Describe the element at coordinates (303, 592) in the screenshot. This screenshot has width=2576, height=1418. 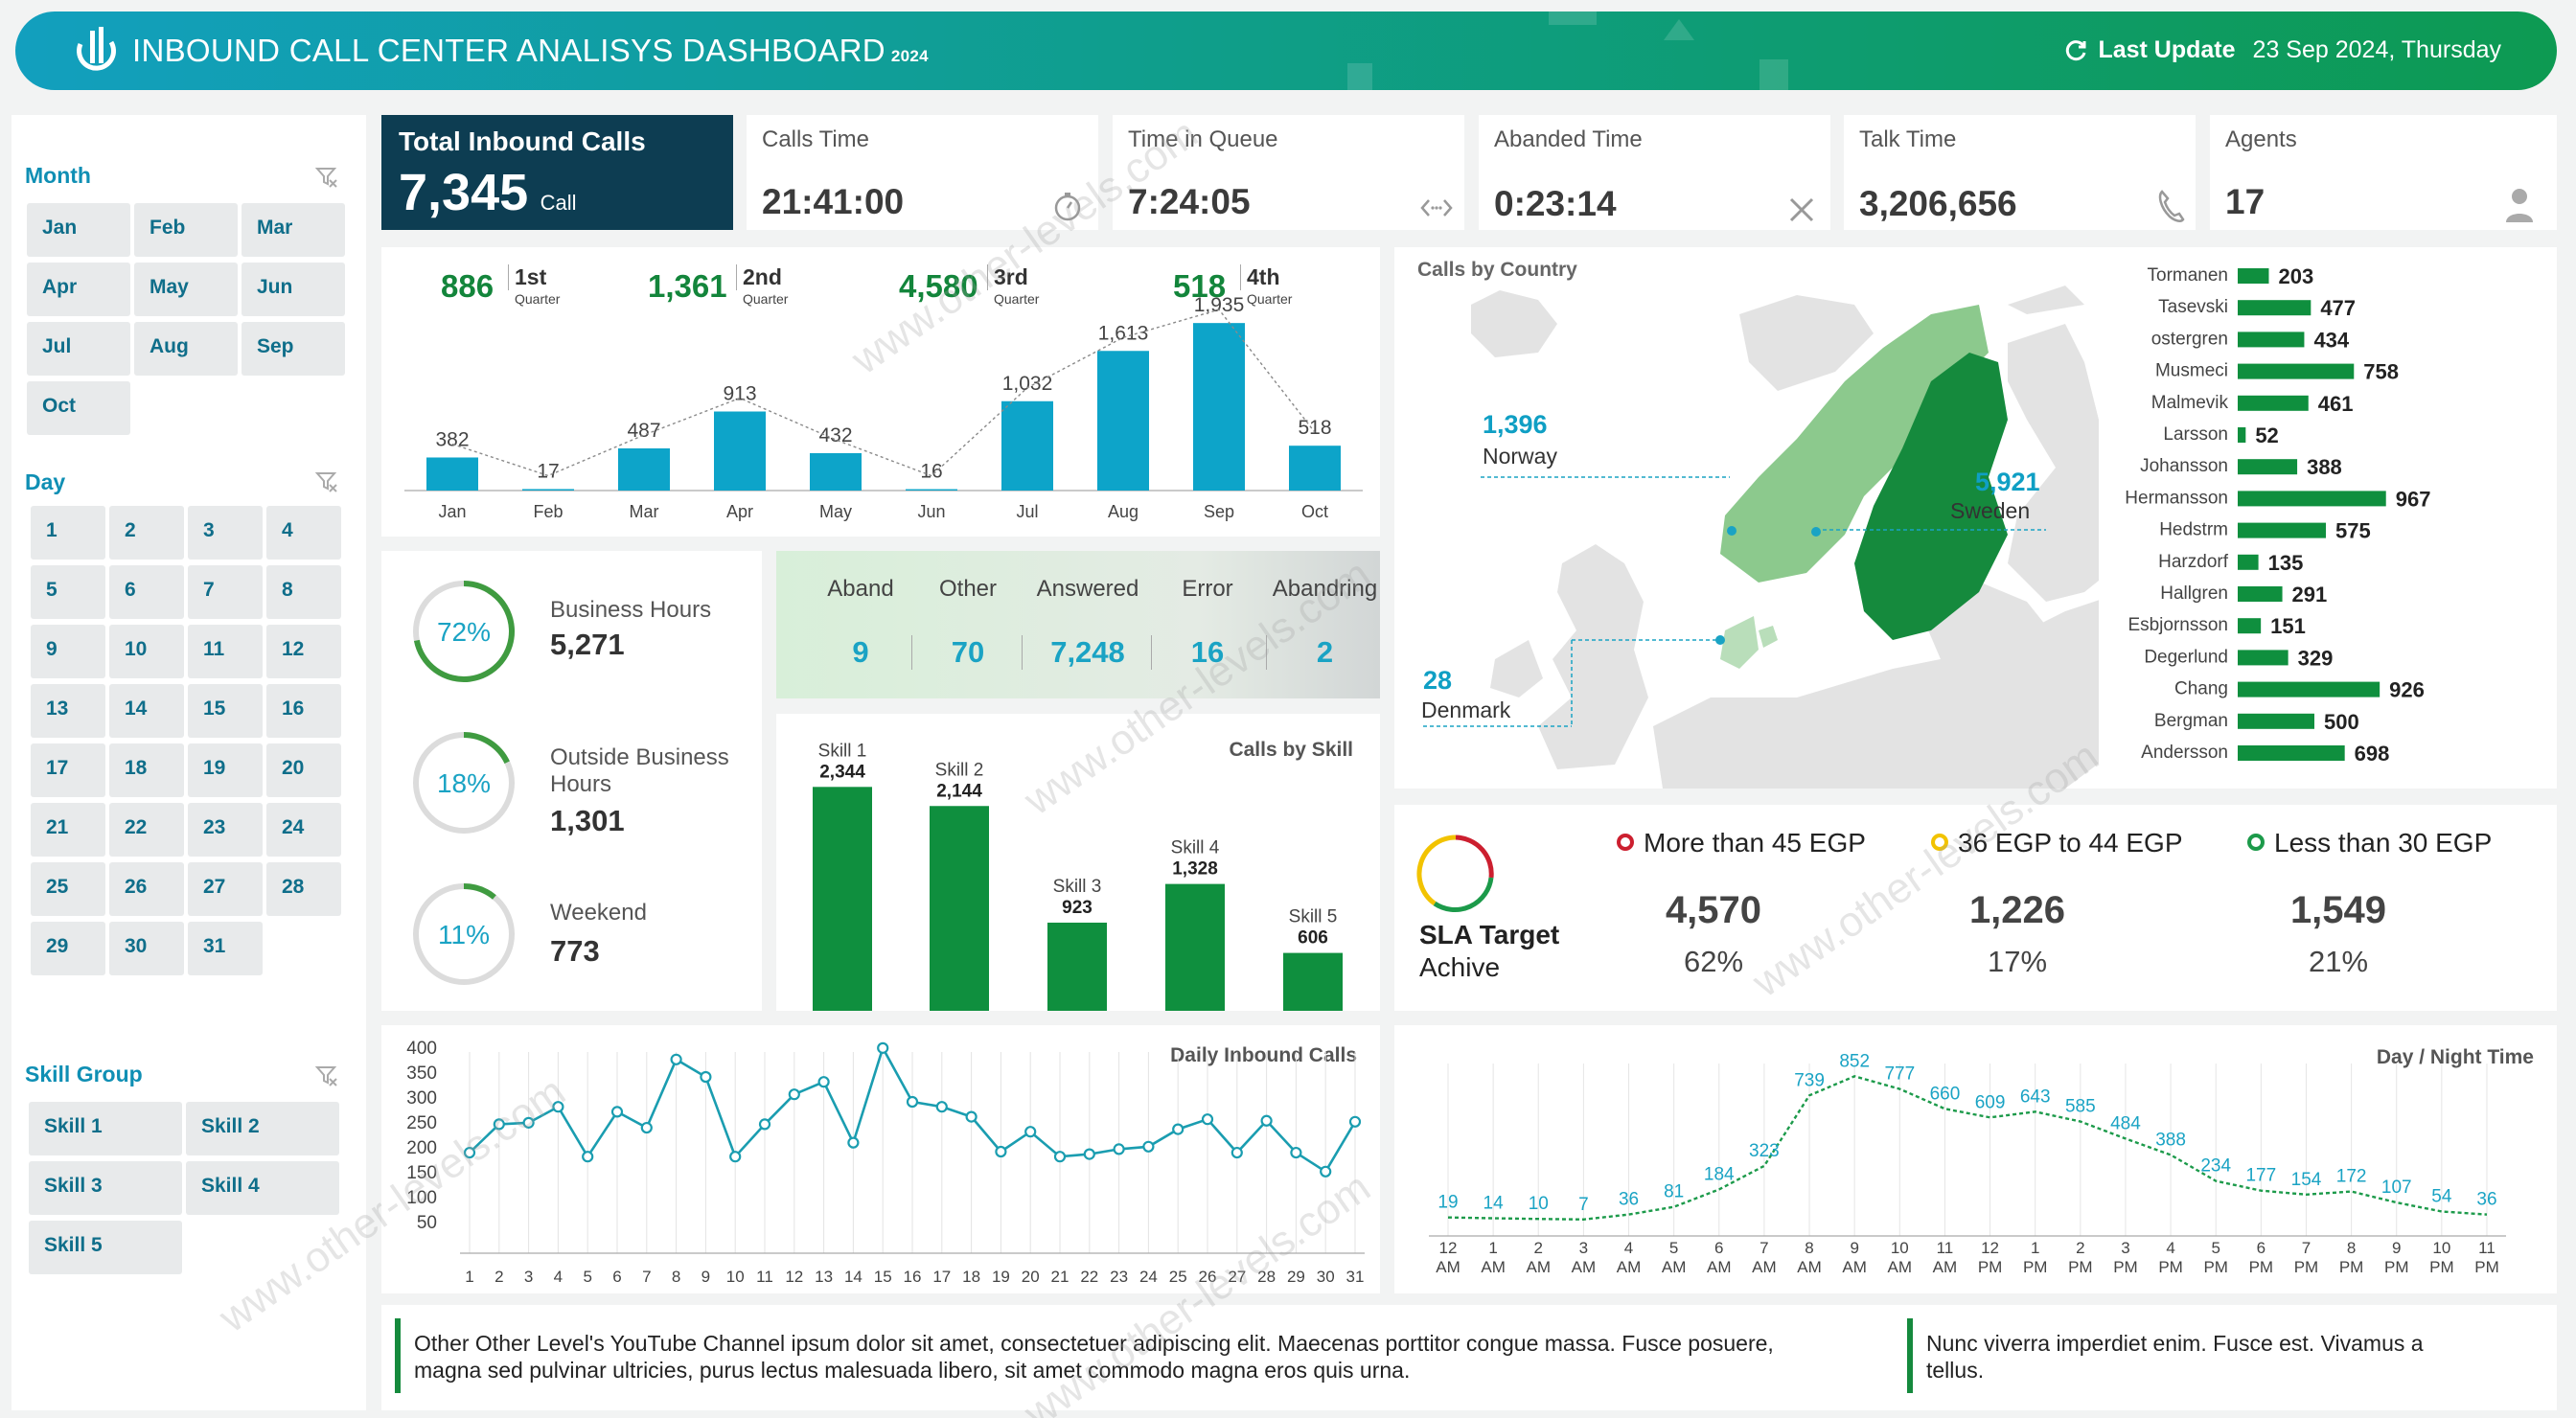
I see `day-button-8: 8` at that location.